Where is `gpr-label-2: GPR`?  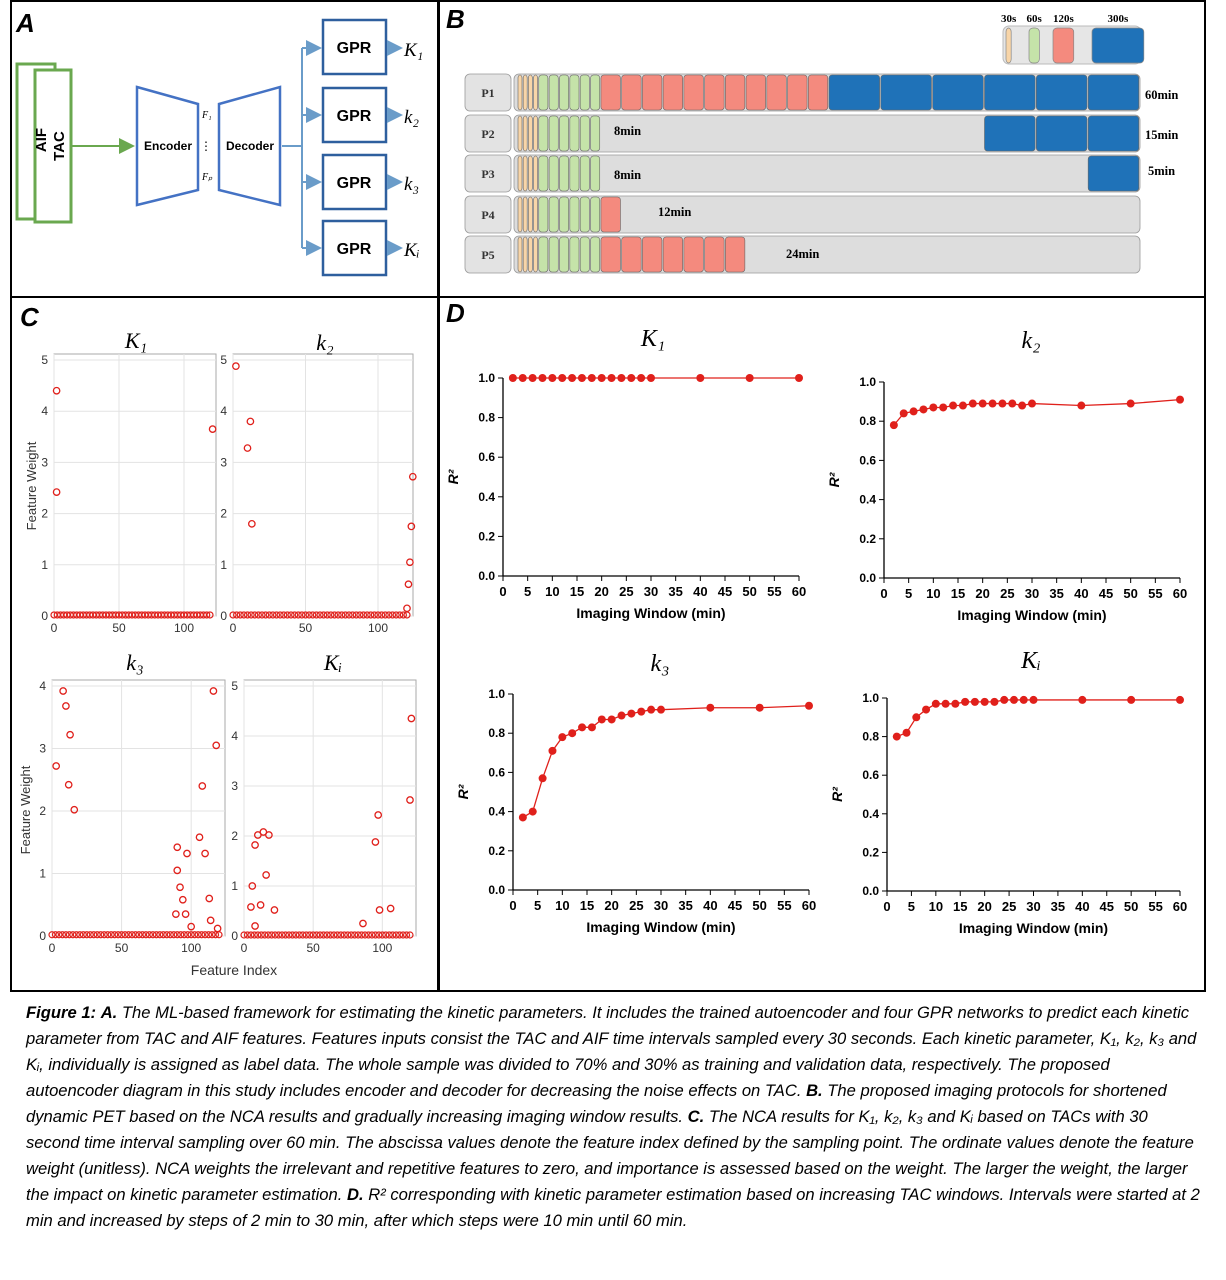
gpr-label-2: GPR is located at coordinates (354, 116).